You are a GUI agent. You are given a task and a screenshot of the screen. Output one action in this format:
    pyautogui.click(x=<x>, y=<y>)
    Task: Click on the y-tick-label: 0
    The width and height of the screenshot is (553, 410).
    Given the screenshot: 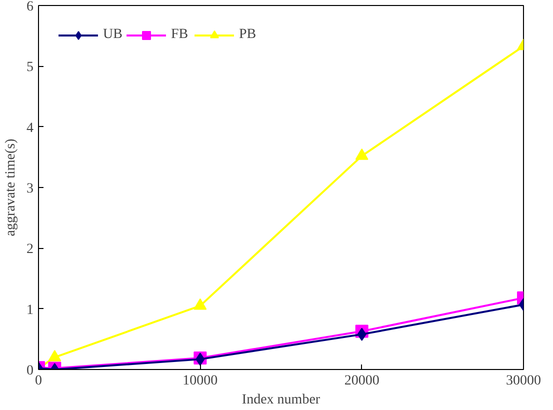 What is the action you would take?
    pyautogui.click(x=30, y=371)
    